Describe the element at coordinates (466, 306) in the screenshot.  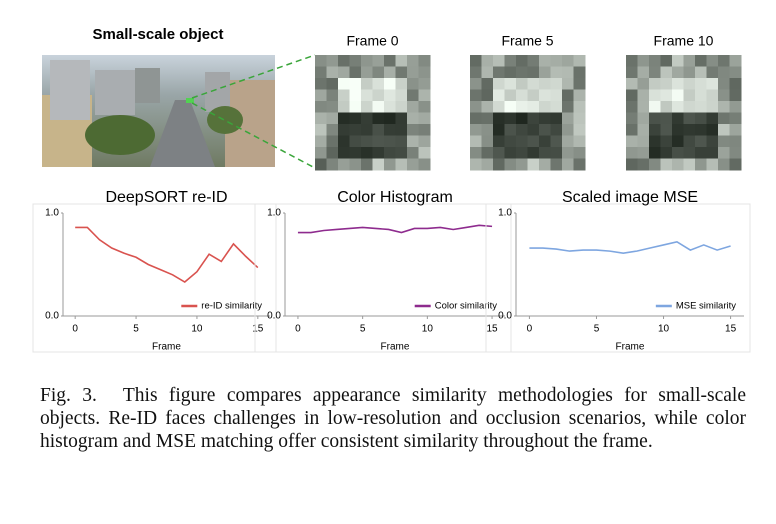
I see `legend-label: Color similarity` at that location.